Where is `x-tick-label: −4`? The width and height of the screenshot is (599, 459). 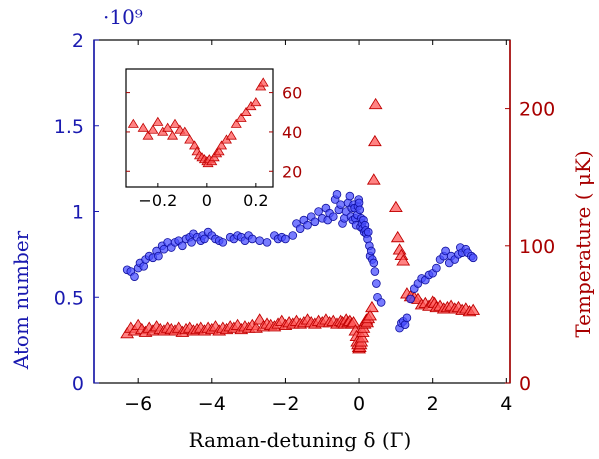 x-tick-label: −4 is located at coordinates (212, 404).